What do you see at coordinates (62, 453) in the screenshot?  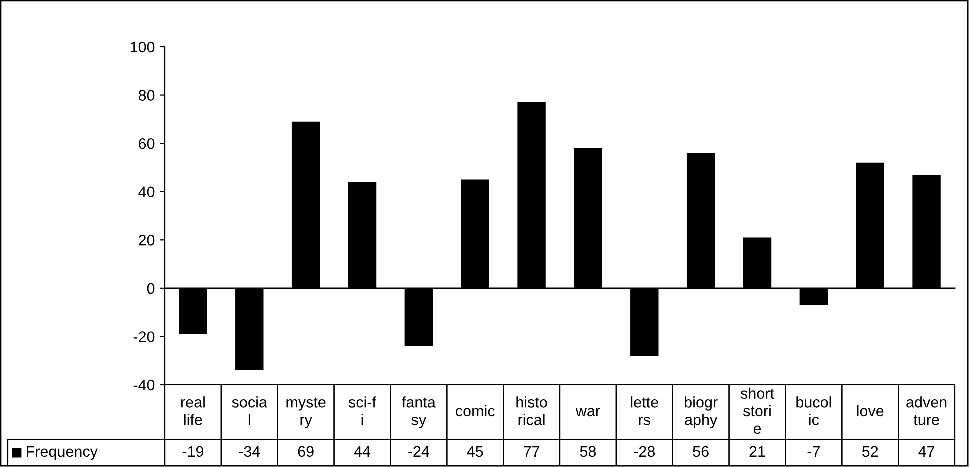 I see `legend-label: Frequency` at bounding box center [62, 453].